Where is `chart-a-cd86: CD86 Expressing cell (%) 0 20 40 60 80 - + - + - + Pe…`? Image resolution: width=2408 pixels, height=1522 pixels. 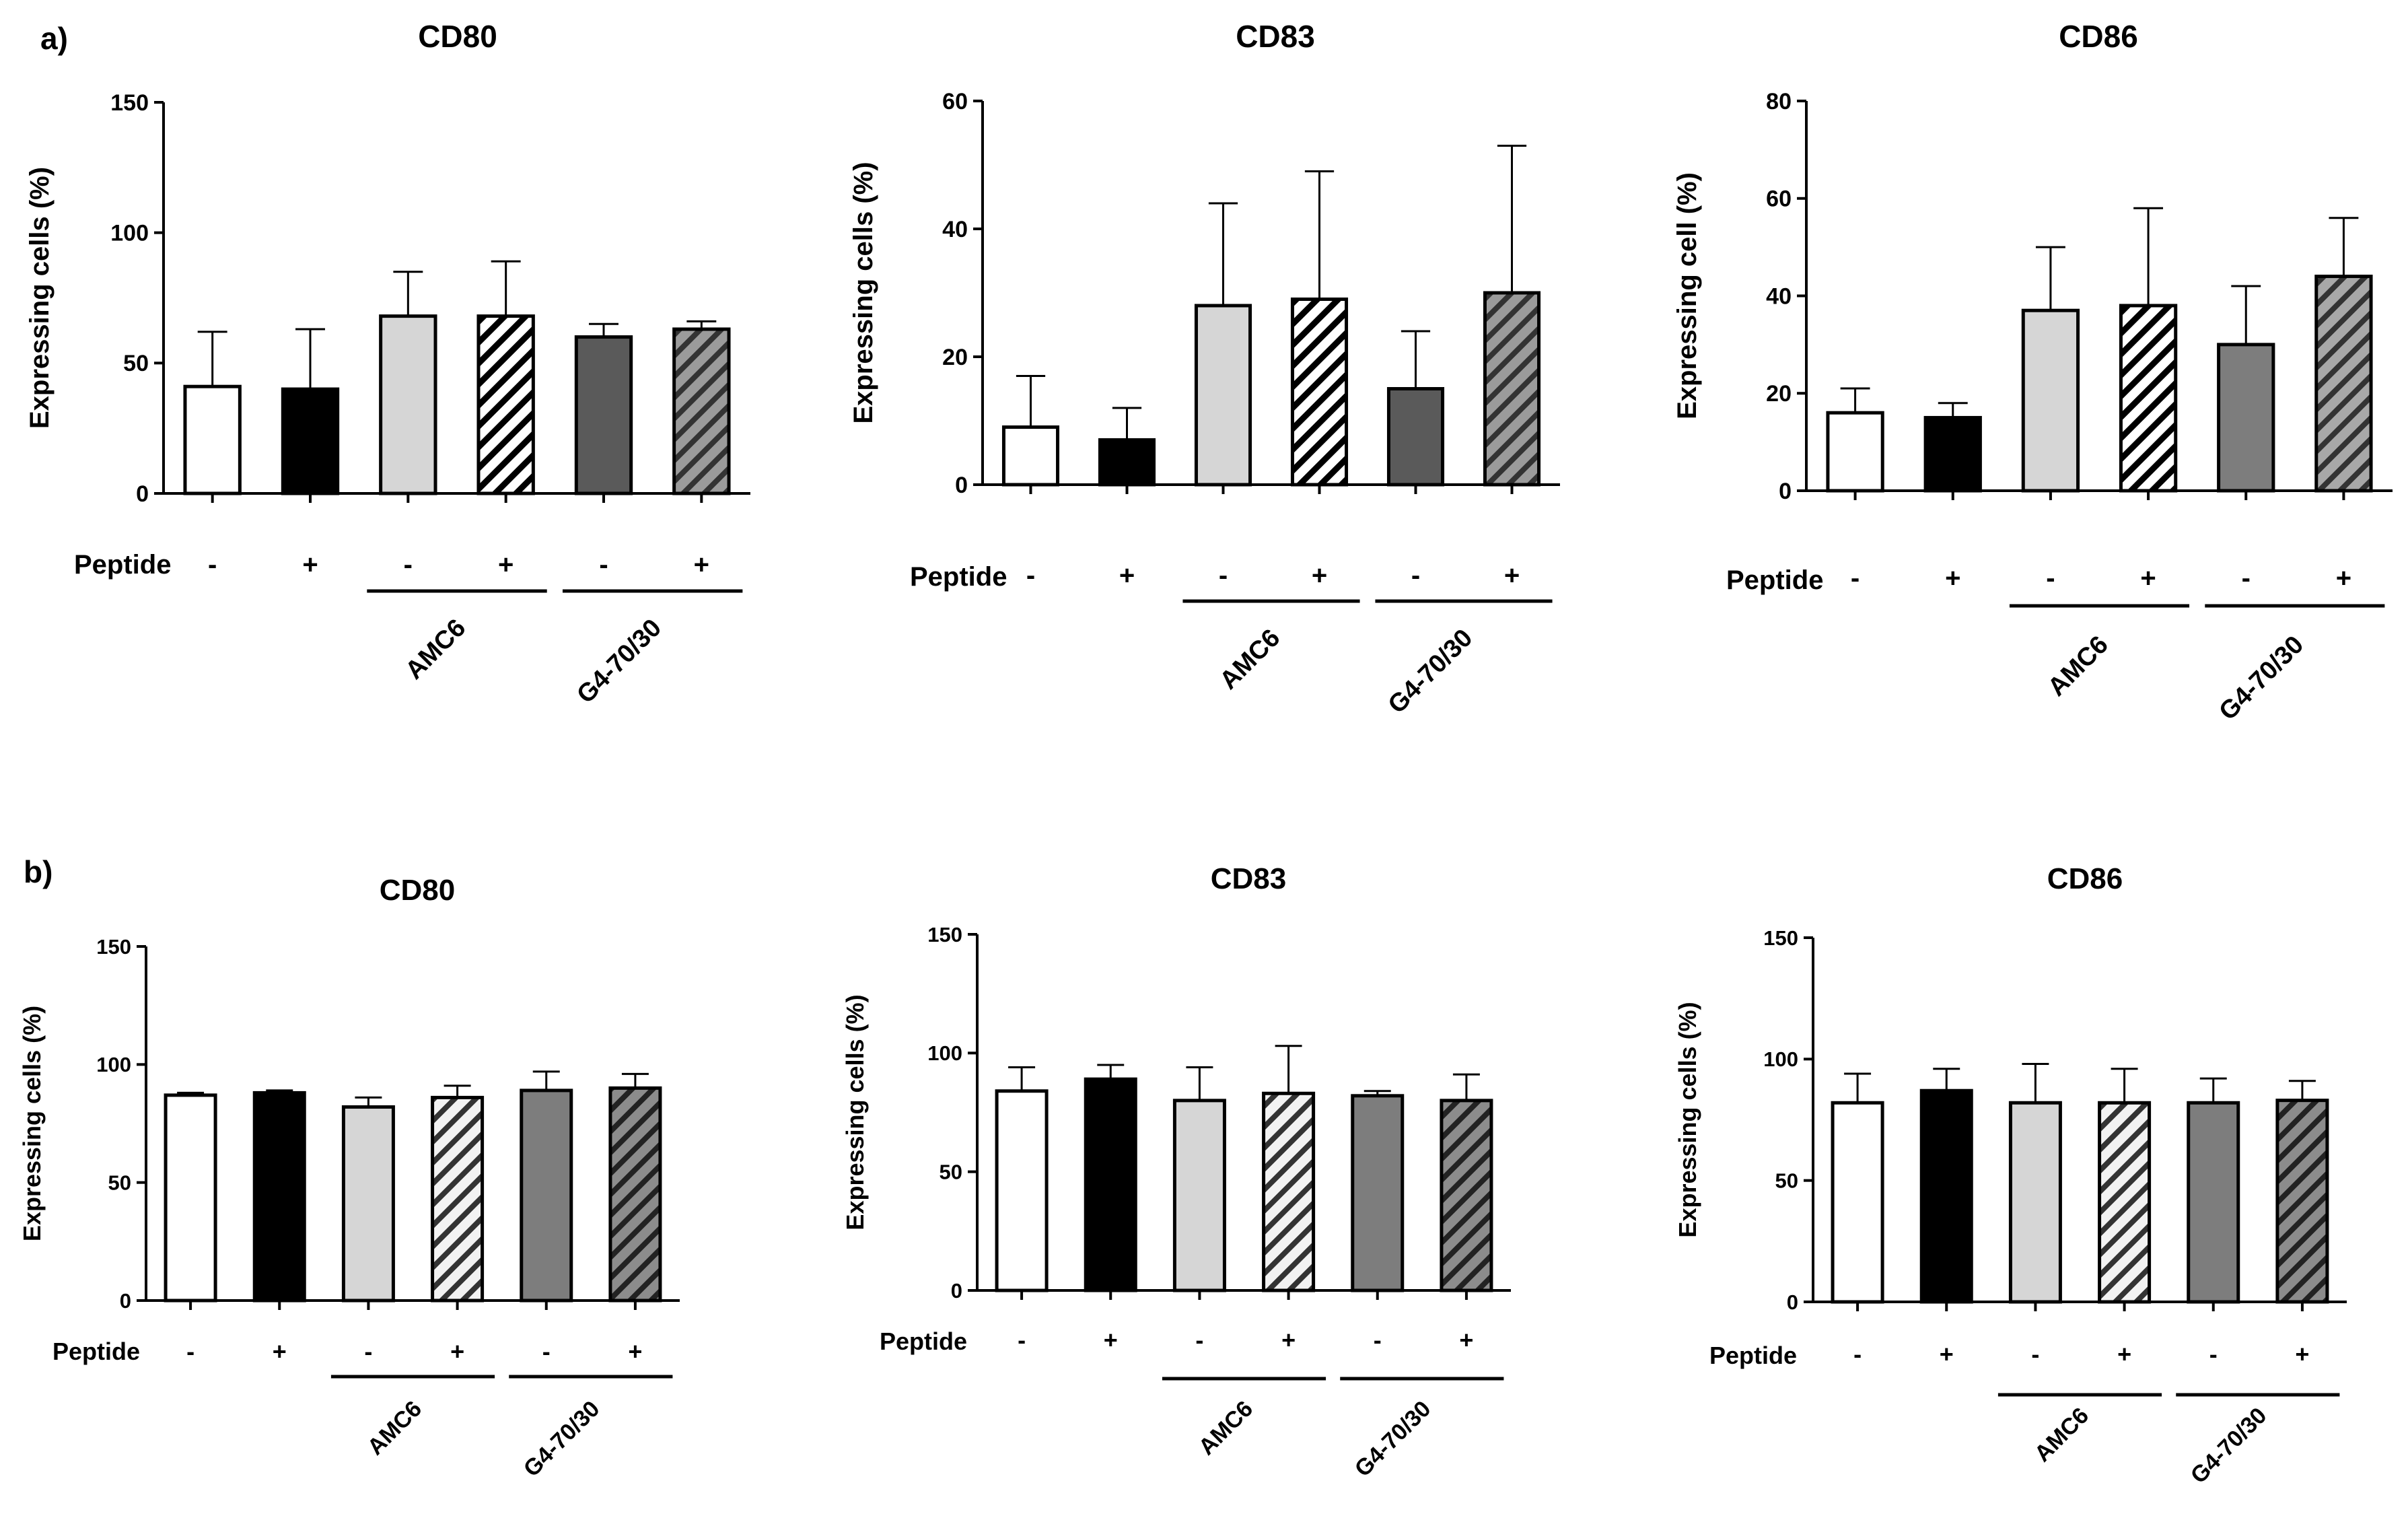
chart-a-cd86: CD86 Expressing cell (%) 0 20 40 60 80 - + - + - + Pe… is located at coordinates (2032, 373).